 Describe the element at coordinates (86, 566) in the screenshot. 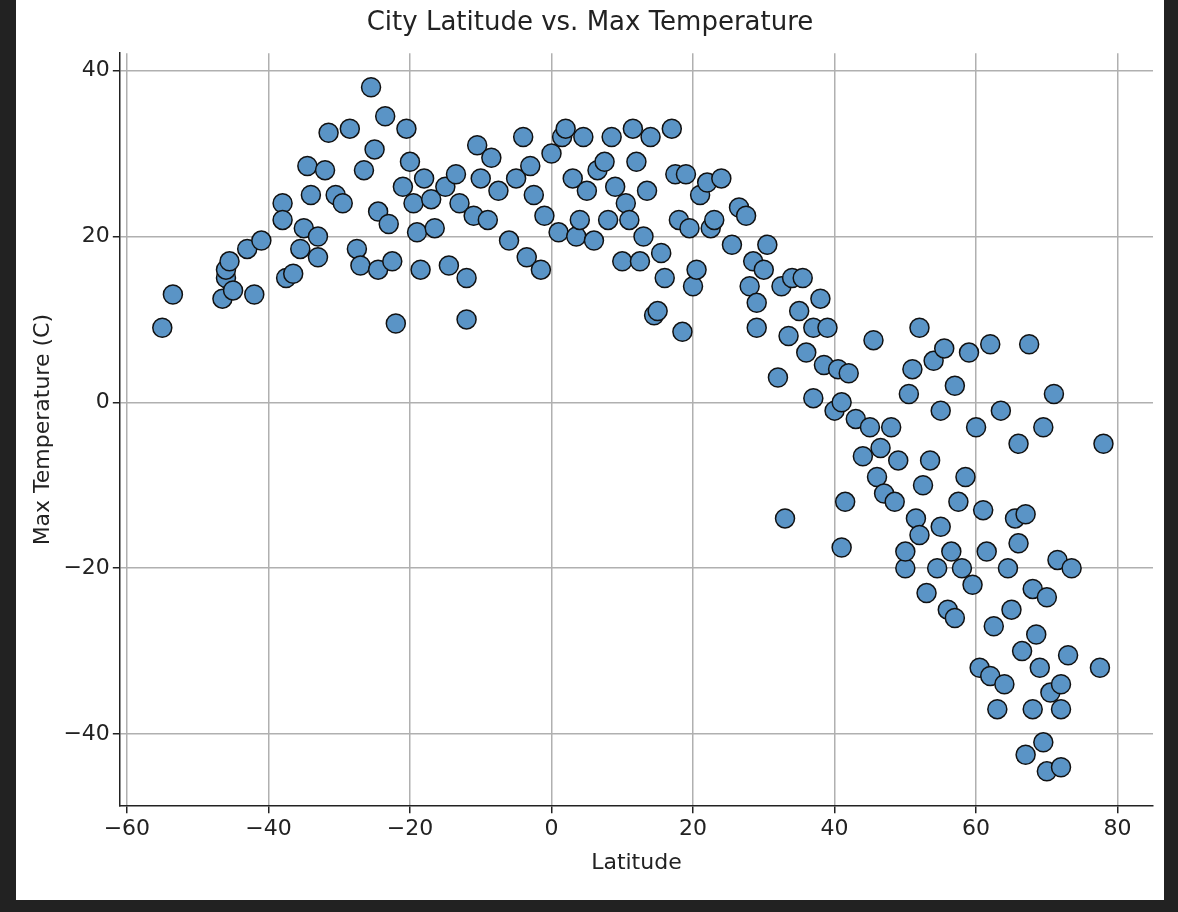

I see `y-tick-label: −20` at that location.